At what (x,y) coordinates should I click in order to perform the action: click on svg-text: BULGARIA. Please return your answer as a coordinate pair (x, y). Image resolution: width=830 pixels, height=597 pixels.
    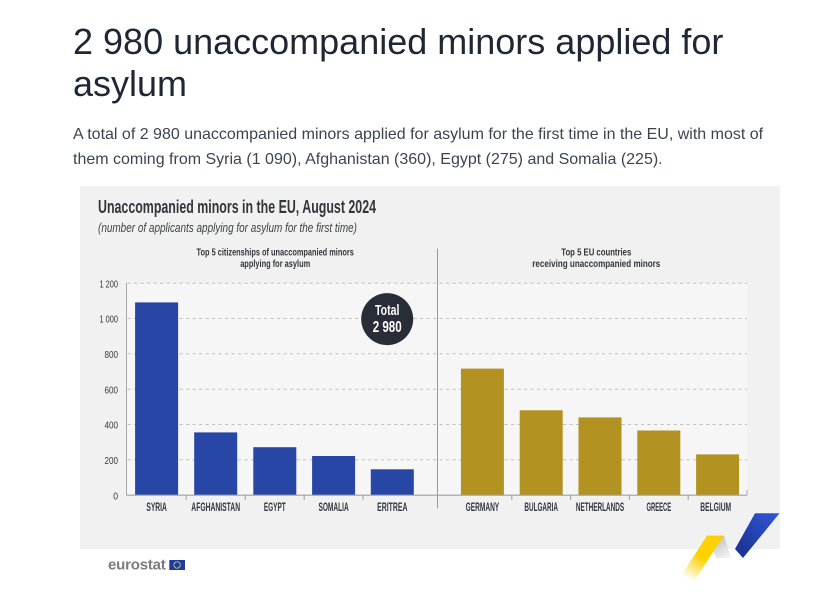
    Looking at the image, I should click on (541, 508).